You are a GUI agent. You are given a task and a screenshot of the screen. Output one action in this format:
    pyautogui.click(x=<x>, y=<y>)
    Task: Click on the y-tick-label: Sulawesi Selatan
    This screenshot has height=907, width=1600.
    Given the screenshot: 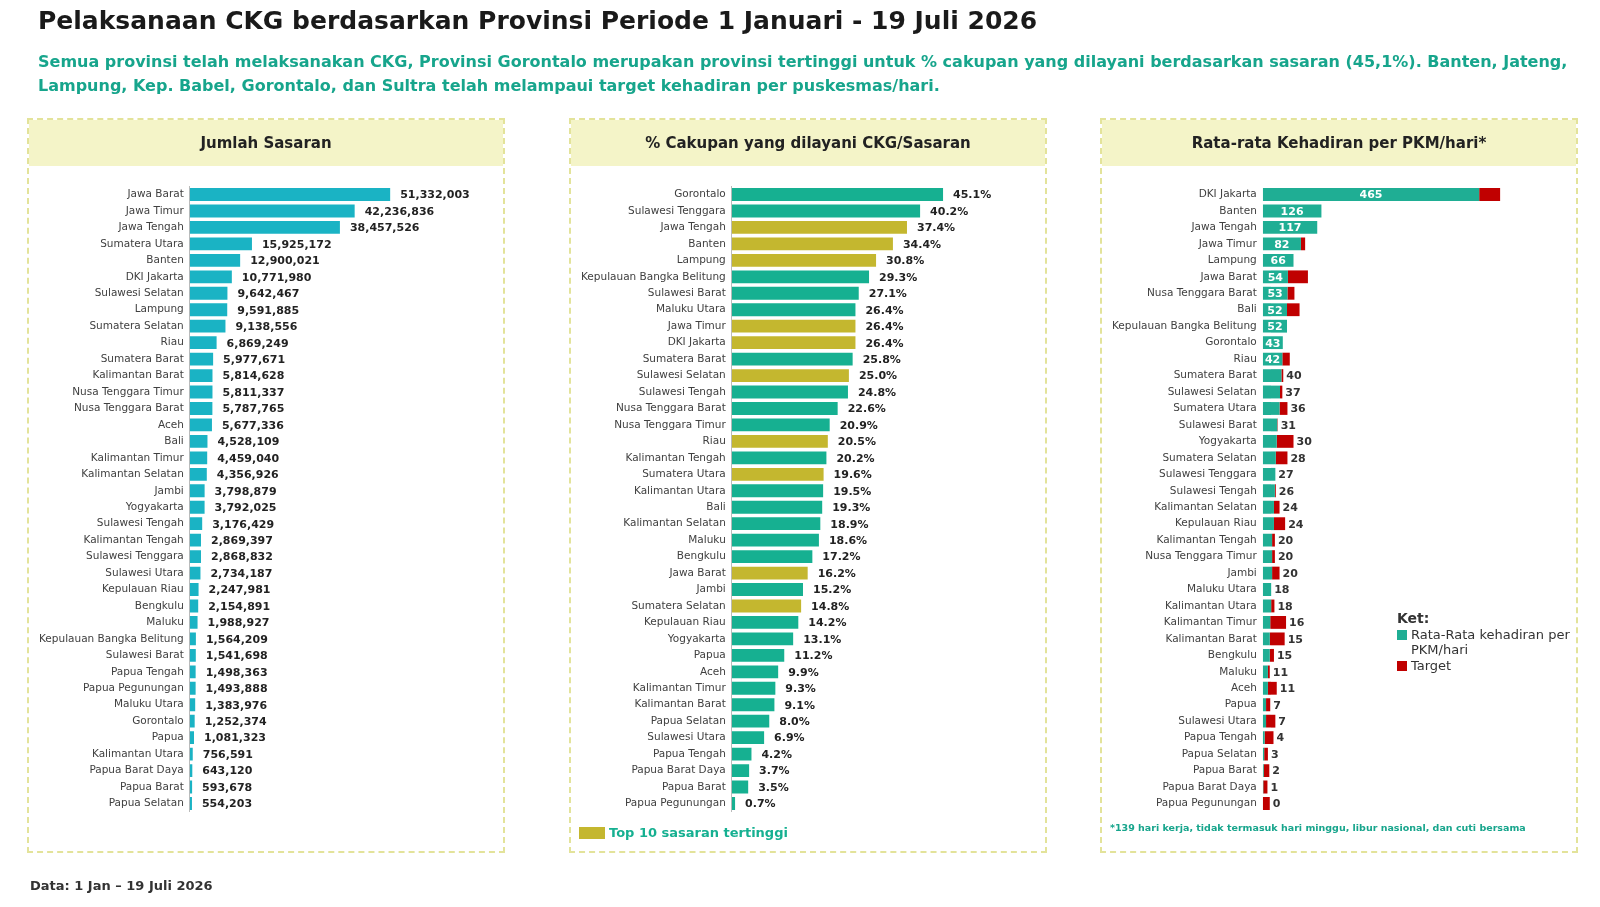 What is the action you would take?
    pyautogui.click(x=139, y=292)
    